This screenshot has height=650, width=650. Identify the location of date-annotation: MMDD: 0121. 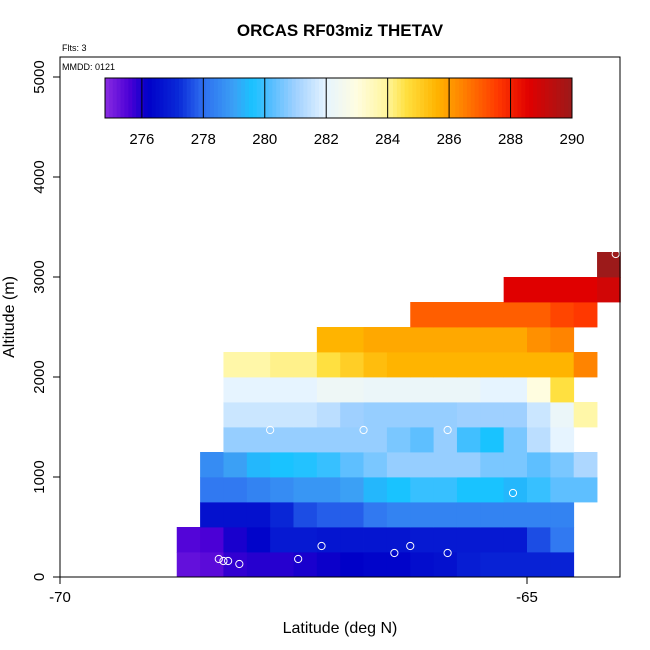
(88, 67).